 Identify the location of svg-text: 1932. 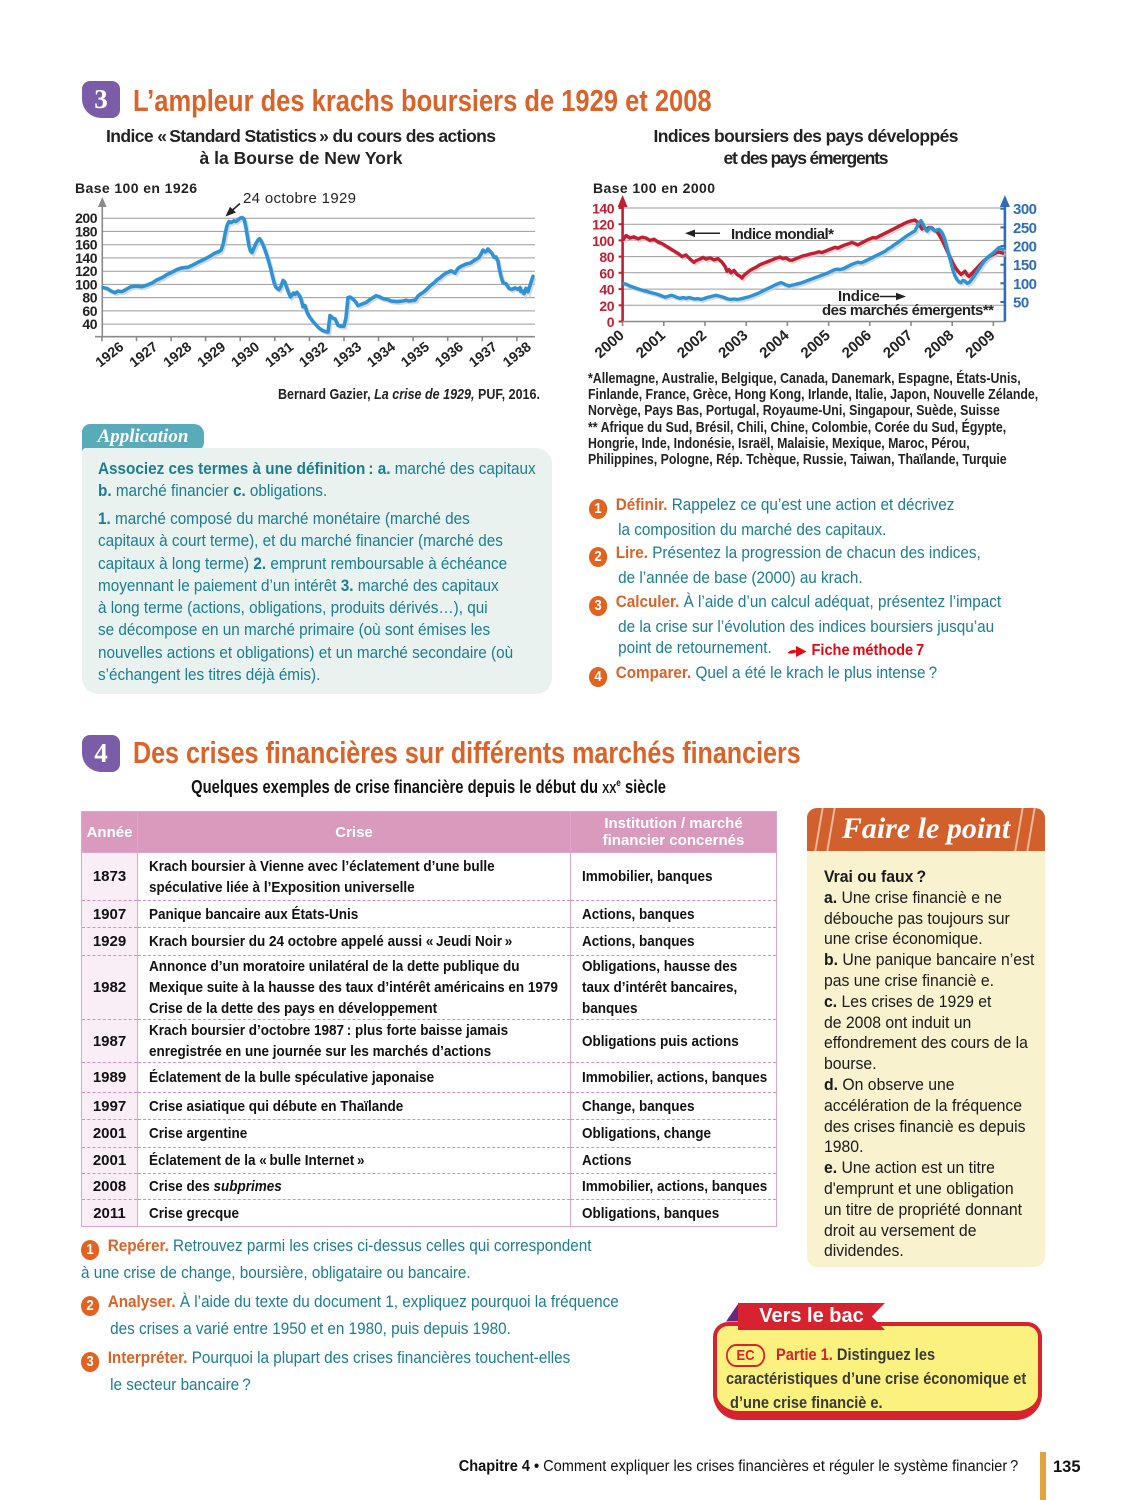
(313, 354).